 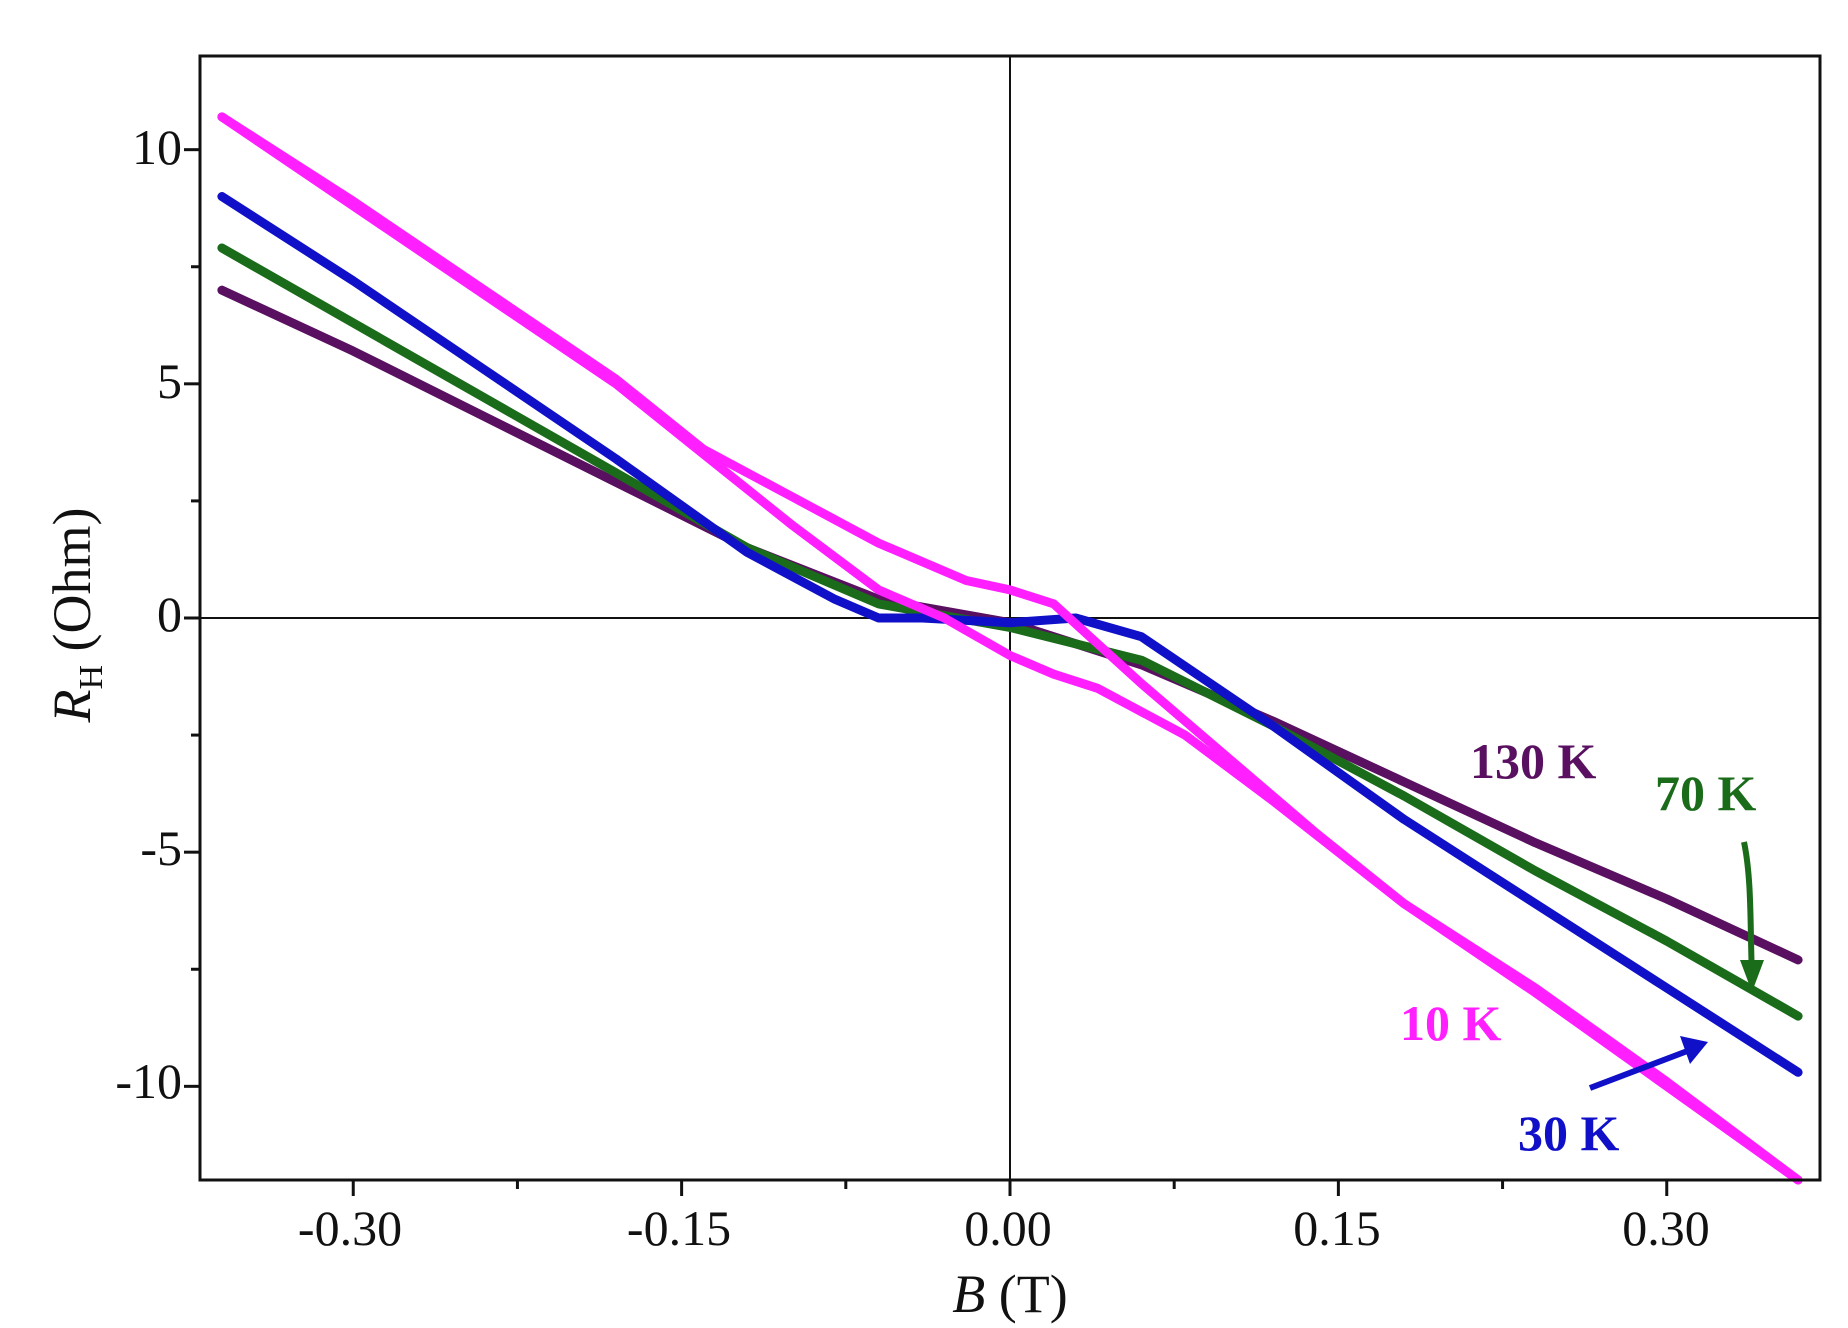 I want to click on label-70k: 70 K, so click(x=1706, y=793).